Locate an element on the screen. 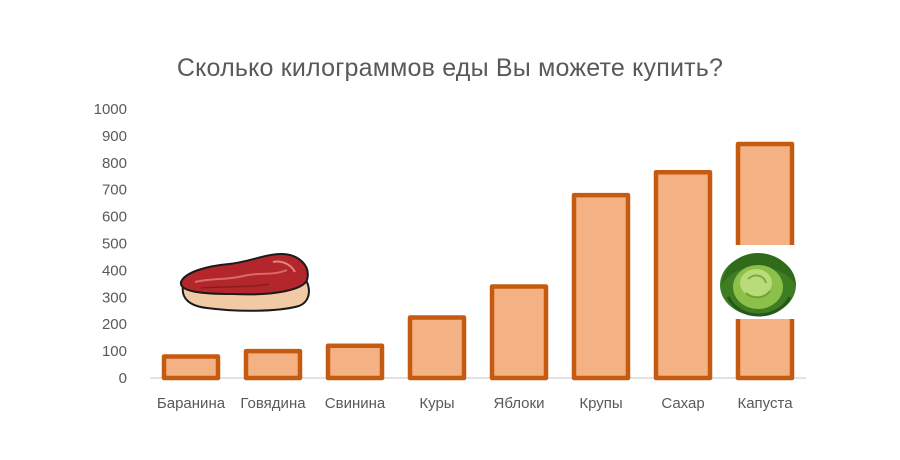 The width and height of the screenshot is (900, 460). y-tick-label: 600 is located at coordinates (114, 217).